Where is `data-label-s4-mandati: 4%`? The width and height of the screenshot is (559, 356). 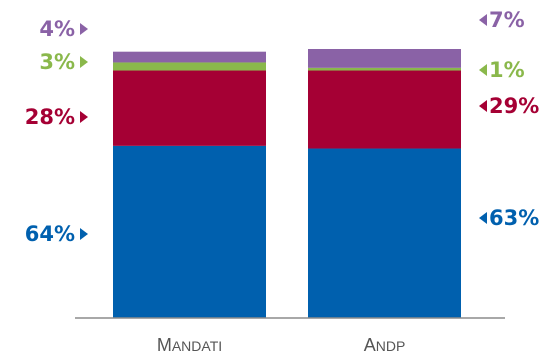
data-label-s4-mandati: 4% is located at coordinates (57, 29).